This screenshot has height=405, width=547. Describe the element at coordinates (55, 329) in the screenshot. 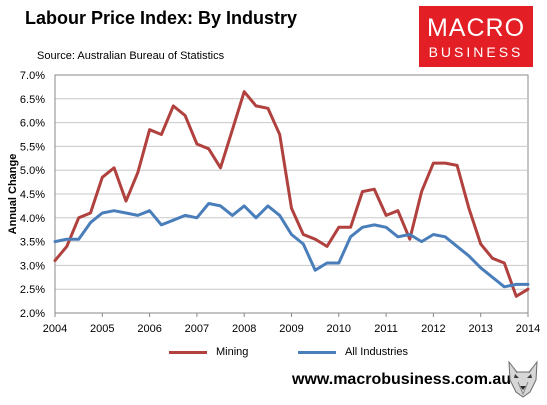

I see `x-tick-label: 2004` at that location.